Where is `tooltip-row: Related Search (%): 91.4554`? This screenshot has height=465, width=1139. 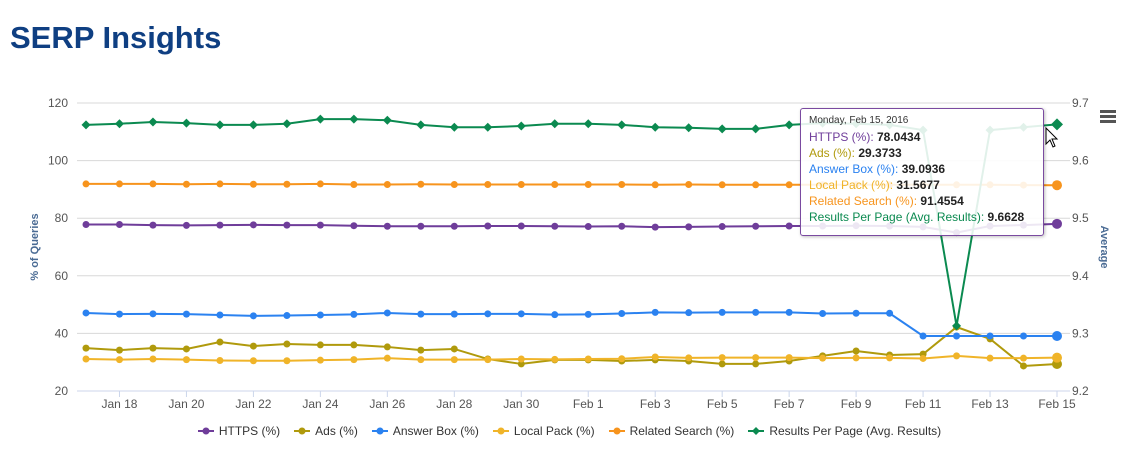
tooltip-row: Related Search (%): 91.4554 is located at coordinates (922, 201).